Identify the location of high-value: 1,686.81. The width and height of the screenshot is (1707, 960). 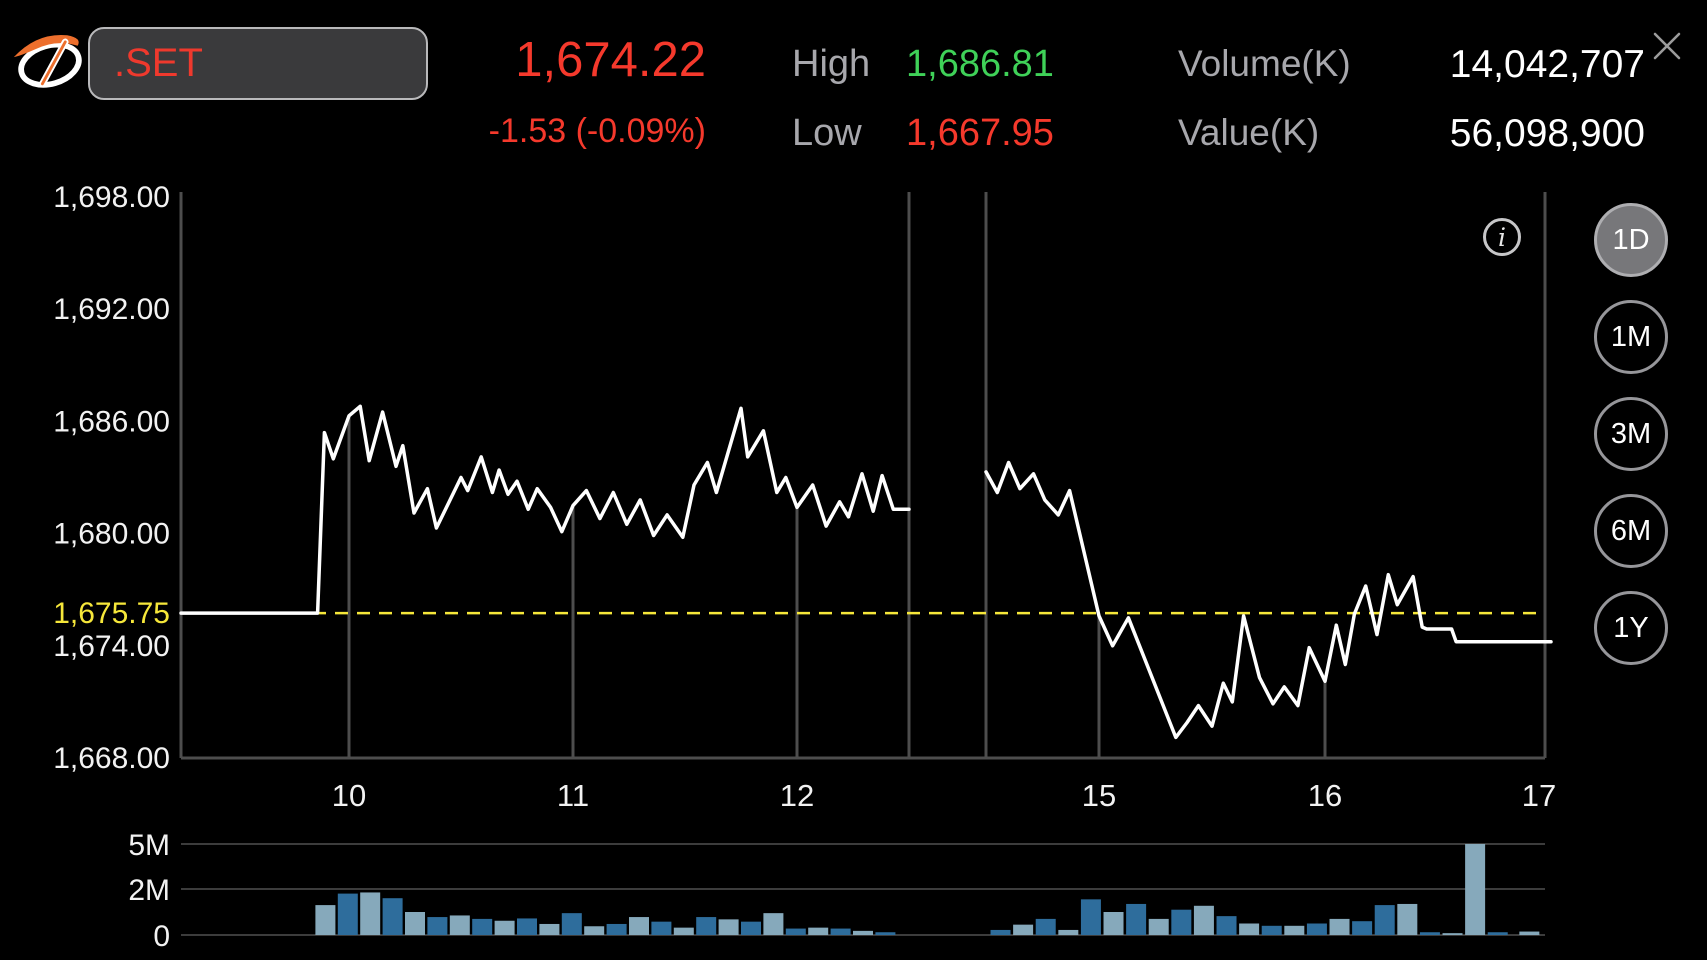
(980, 64).